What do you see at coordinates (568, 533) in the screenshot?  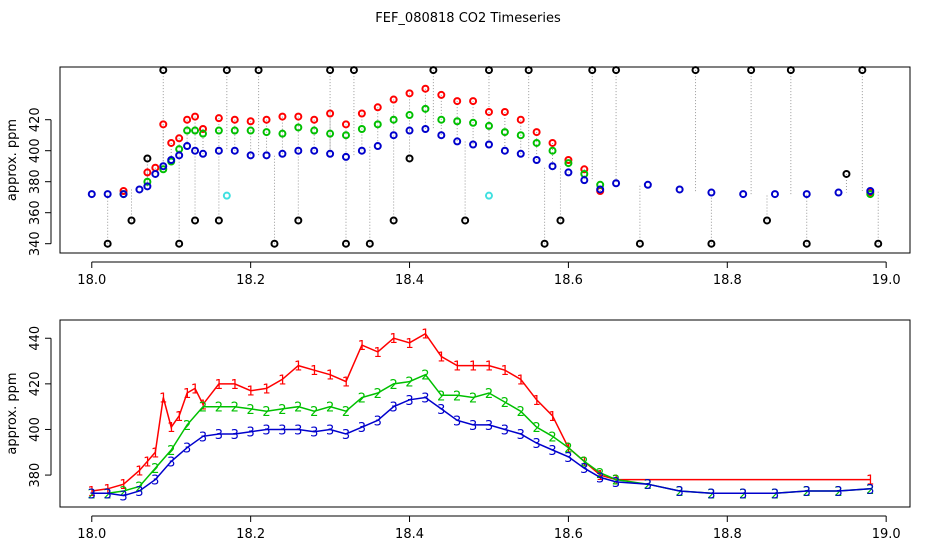 I see `x-tick-label: 18.6` at bounding box center [568, 533].